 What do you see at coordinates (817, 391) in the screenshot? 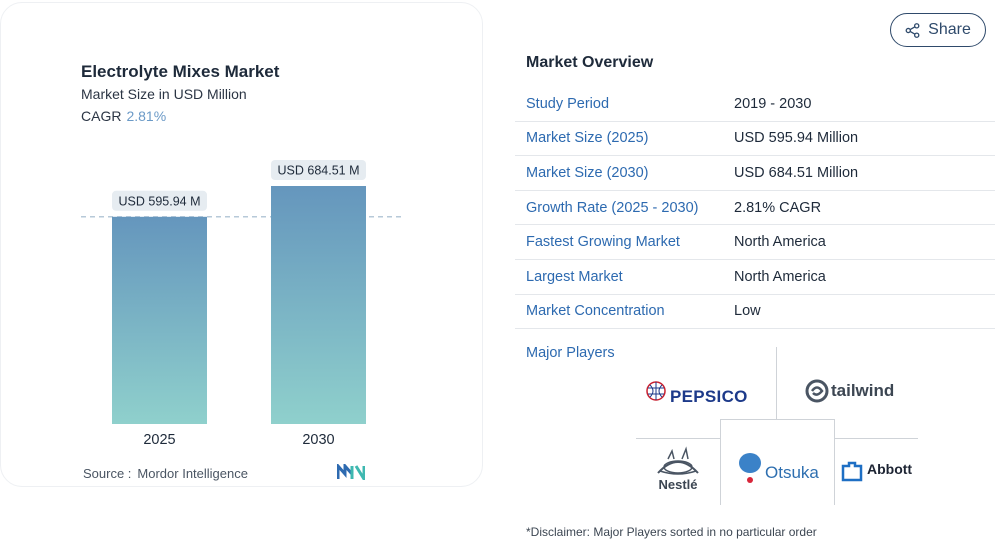
I see `tailwind-swirl-icon` at bounding box center [817, 391].